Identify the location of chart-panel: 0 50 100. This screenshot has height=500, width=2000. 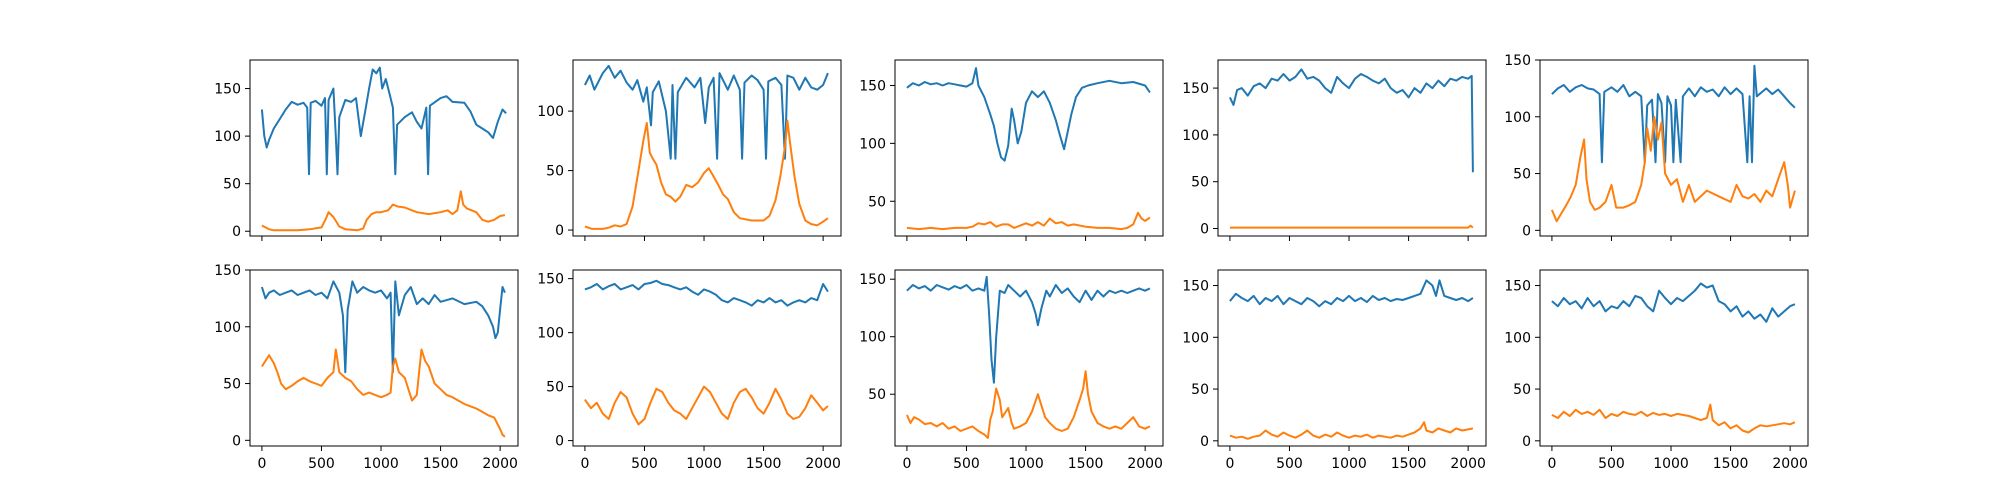
(689, 150).